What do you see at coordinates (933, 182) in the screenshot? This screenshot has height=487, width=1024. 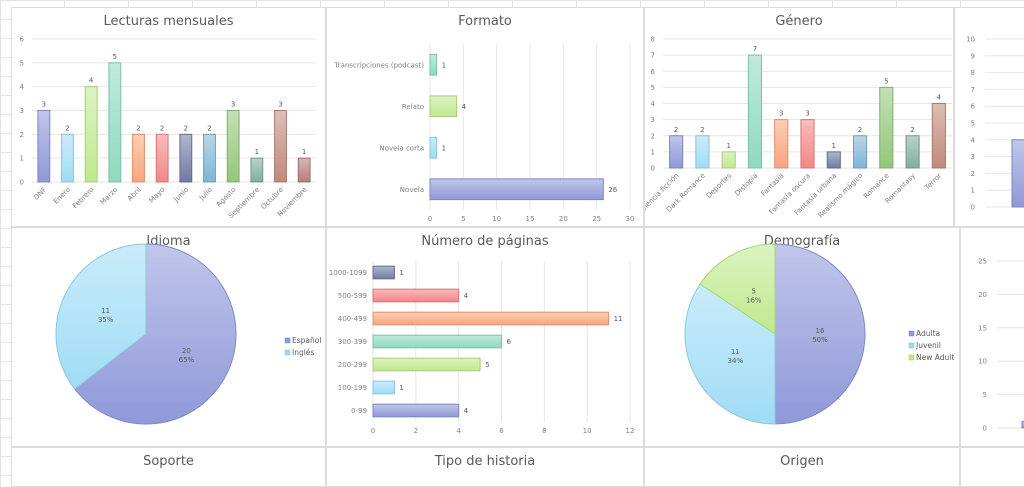 I see `x-tick-label: Terror` at bounding box center [933, 182].